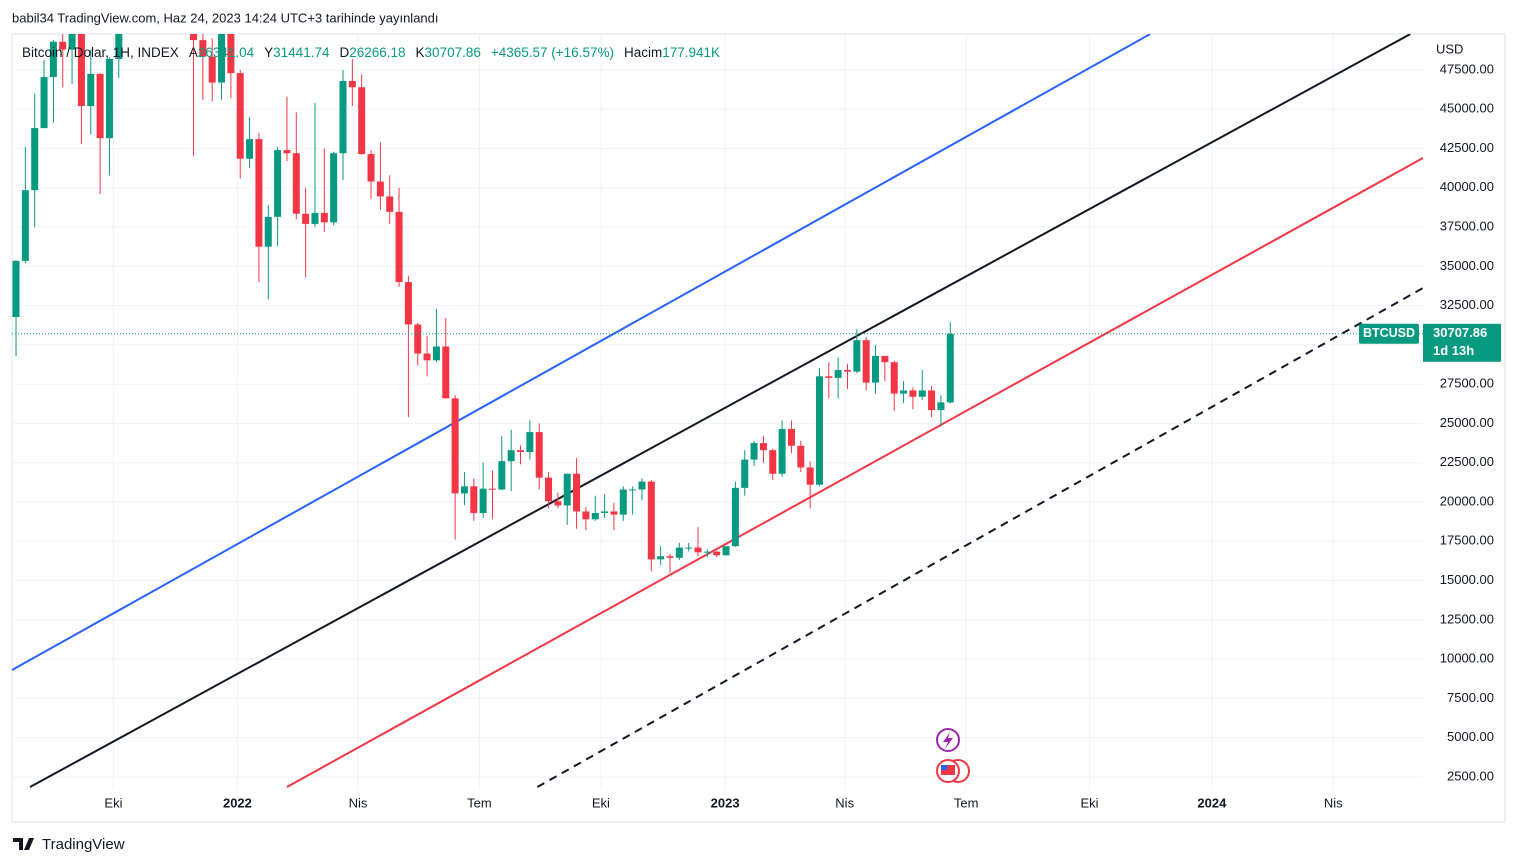 The image size is (1518, 866). I want to click on price-tag: 30707.86, so click(1460, 332).